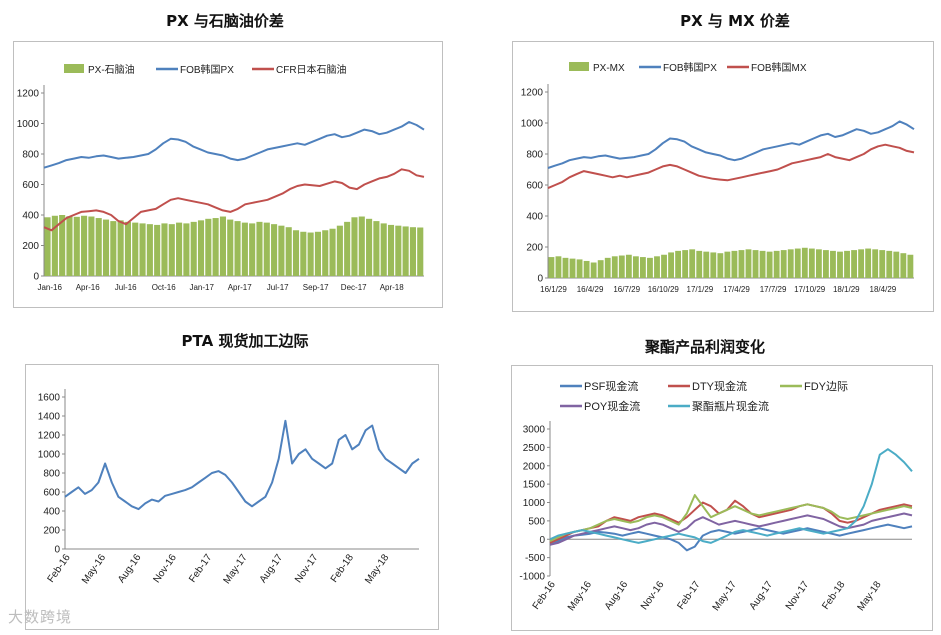  What do you see at coordinates (870, 596) in the screenshot?
I see `x-tick-label: May-18` at bounding box center [870, 596].